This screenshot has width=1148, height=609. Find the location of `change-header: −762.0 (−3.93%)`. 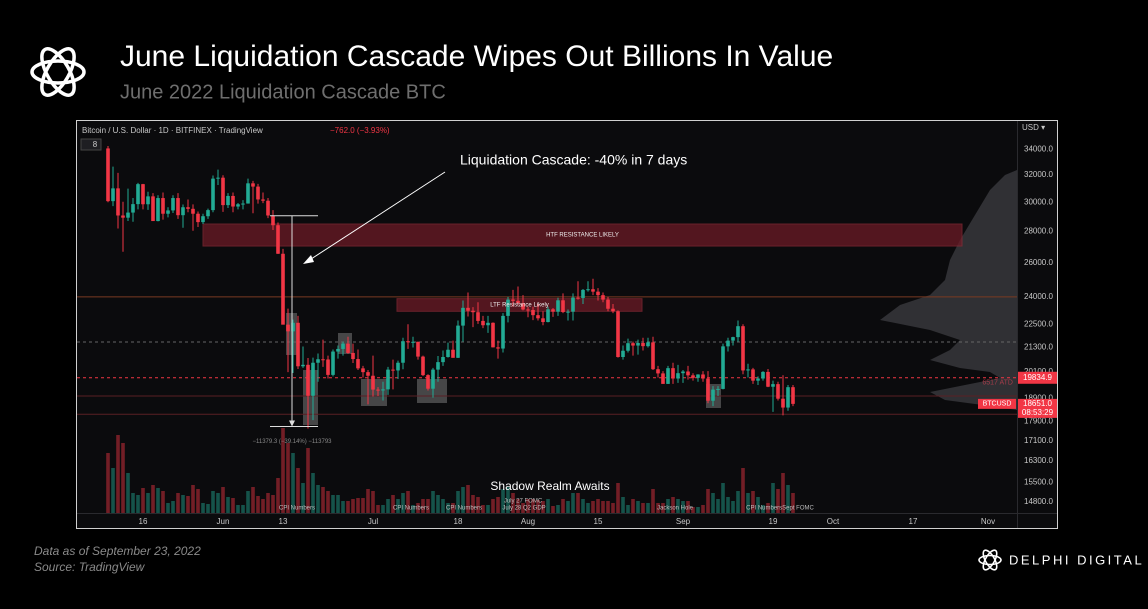

change-header: −762.0 (−3.93%) is located at coordinates (360, 130).